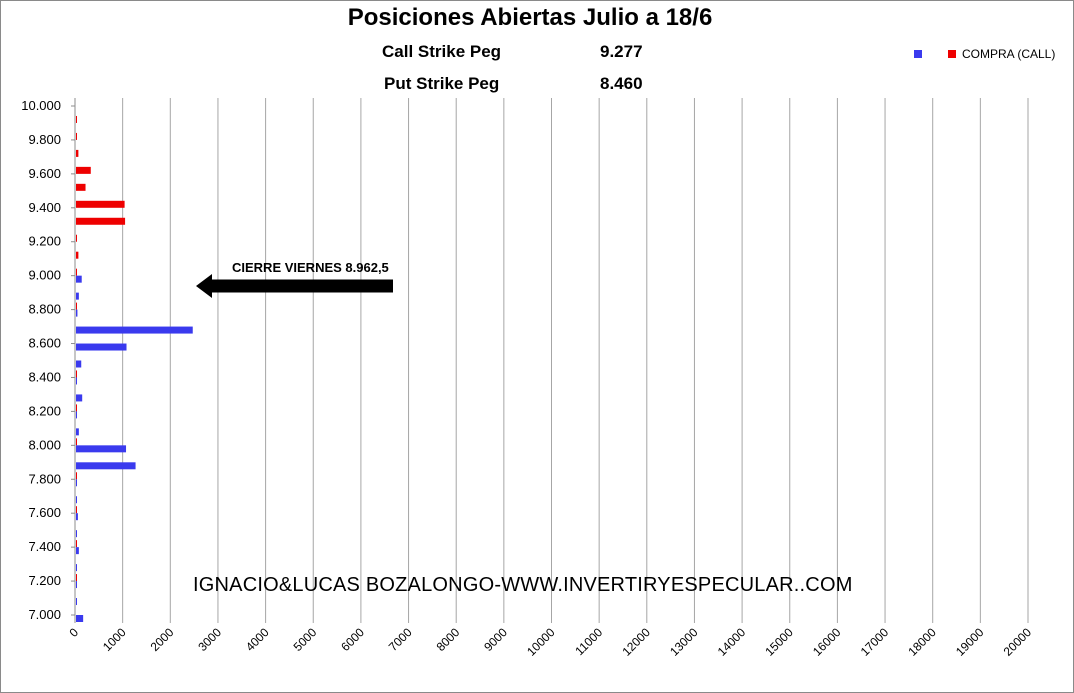 The image size is (1074, 693). I want to click on x-tick-label: 0, so click(73, 632).